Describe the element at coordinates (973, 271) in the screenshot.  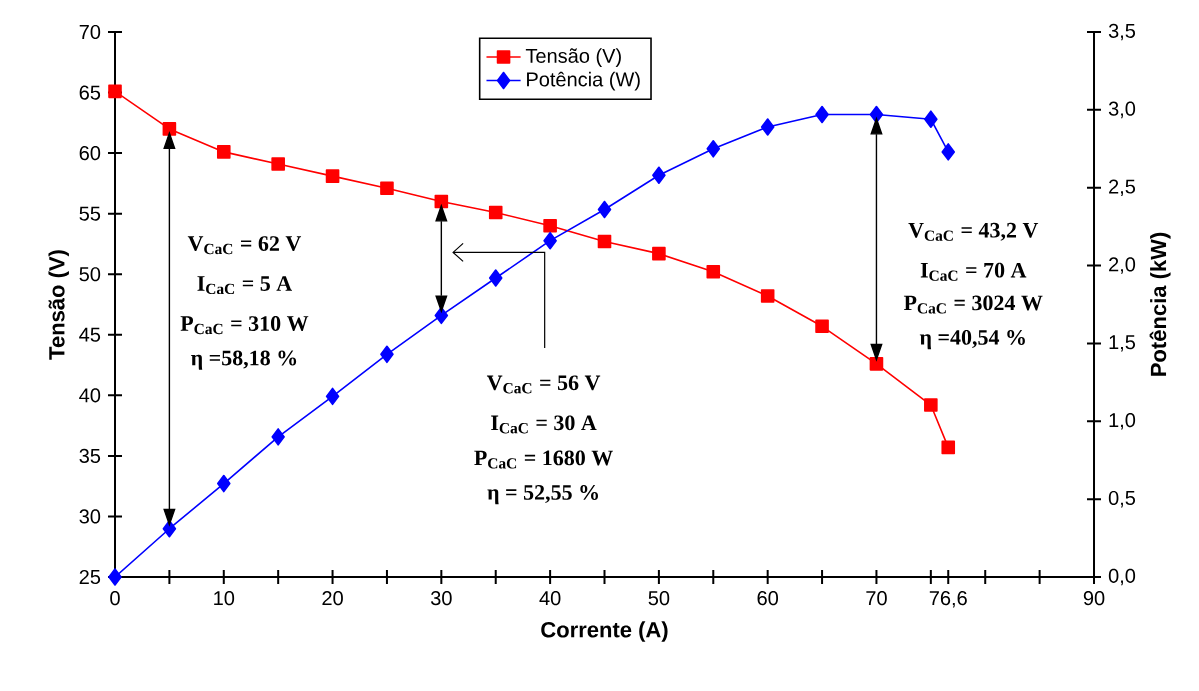
I see `annotation: I$_{CaC}$ = 70 A` at that location.